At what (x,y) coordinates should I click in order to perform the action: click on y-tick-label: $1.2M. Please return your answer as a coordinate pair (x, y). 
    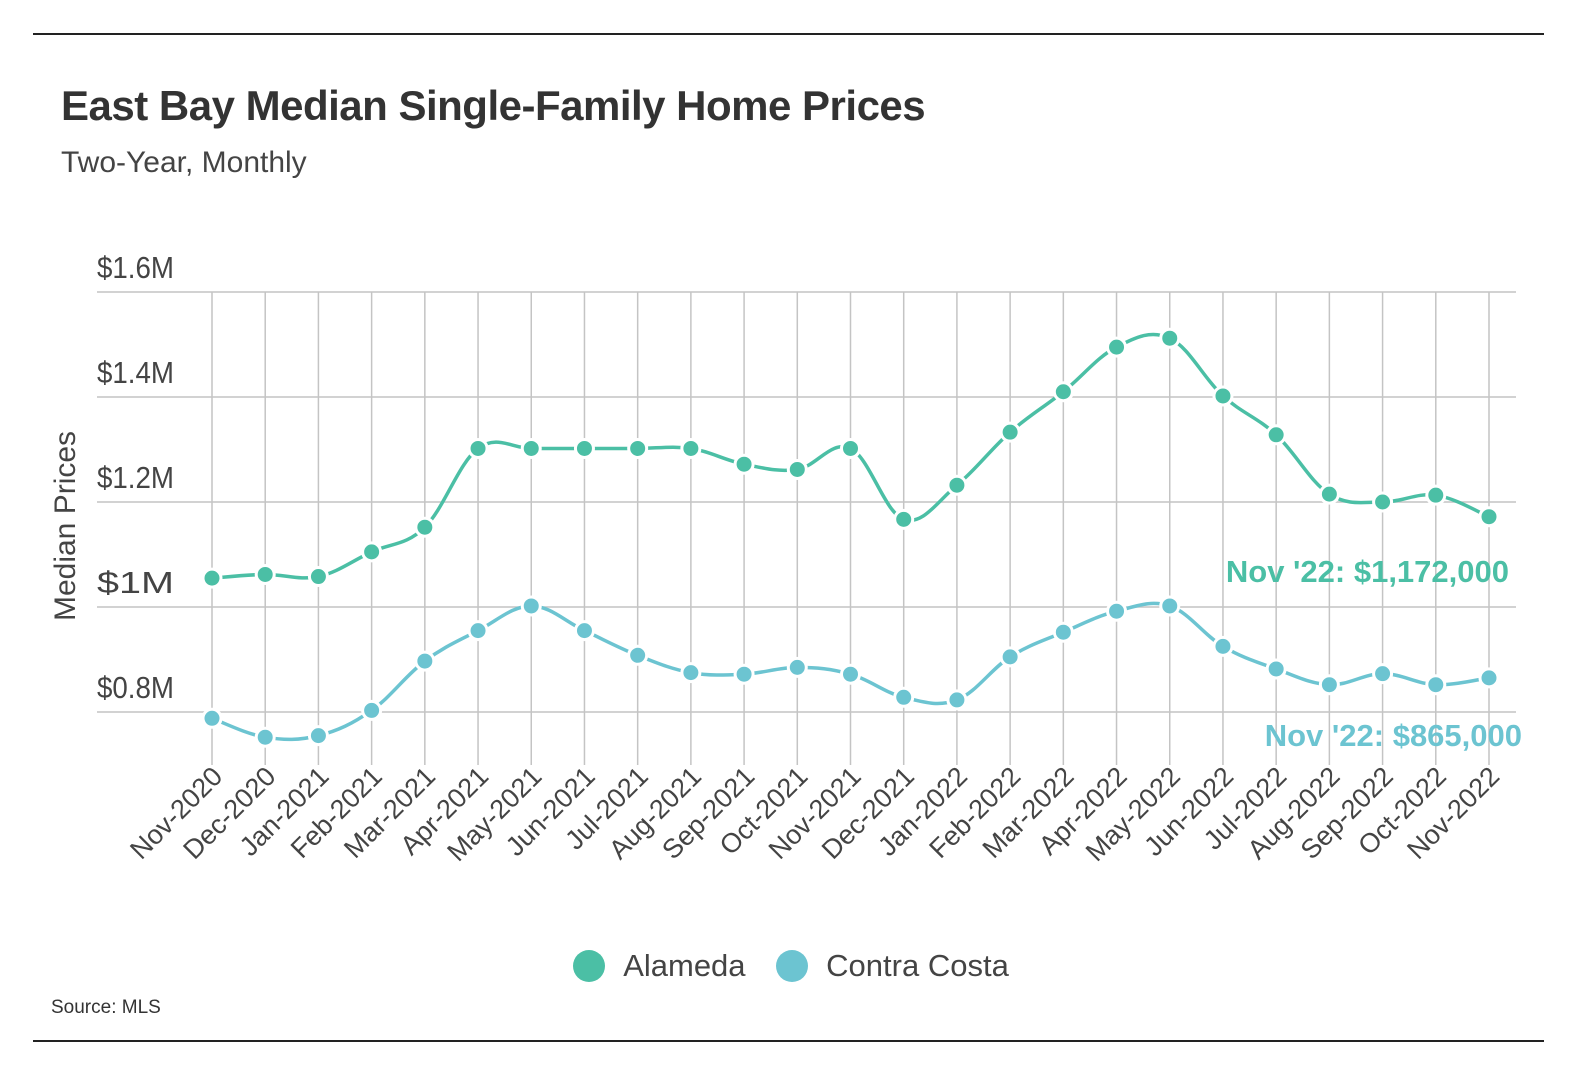
    Looking at the image, I should click on (135, 477).